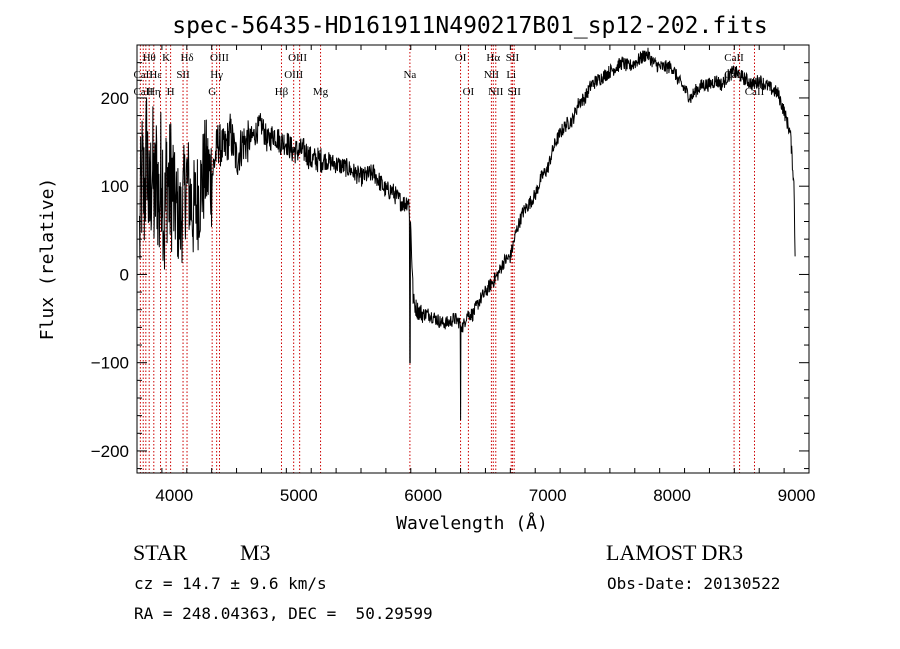 The width and height of the screenshot is (900, 649). I want to click on line-annotation: Hε, so click(155, 75).